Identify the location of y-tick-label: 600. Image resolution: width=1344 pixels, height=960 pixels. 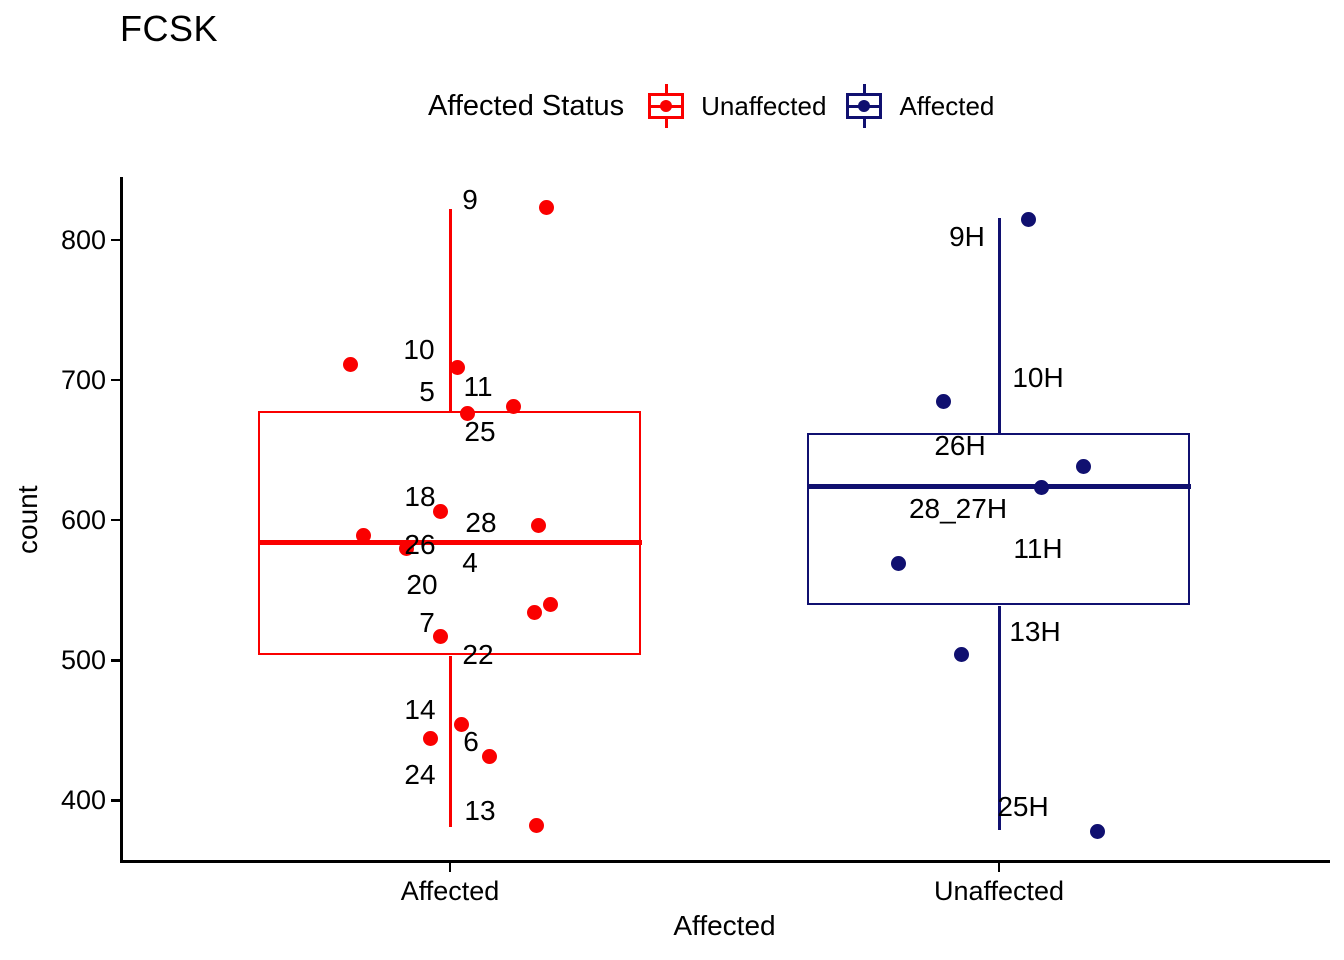
(83, 519).